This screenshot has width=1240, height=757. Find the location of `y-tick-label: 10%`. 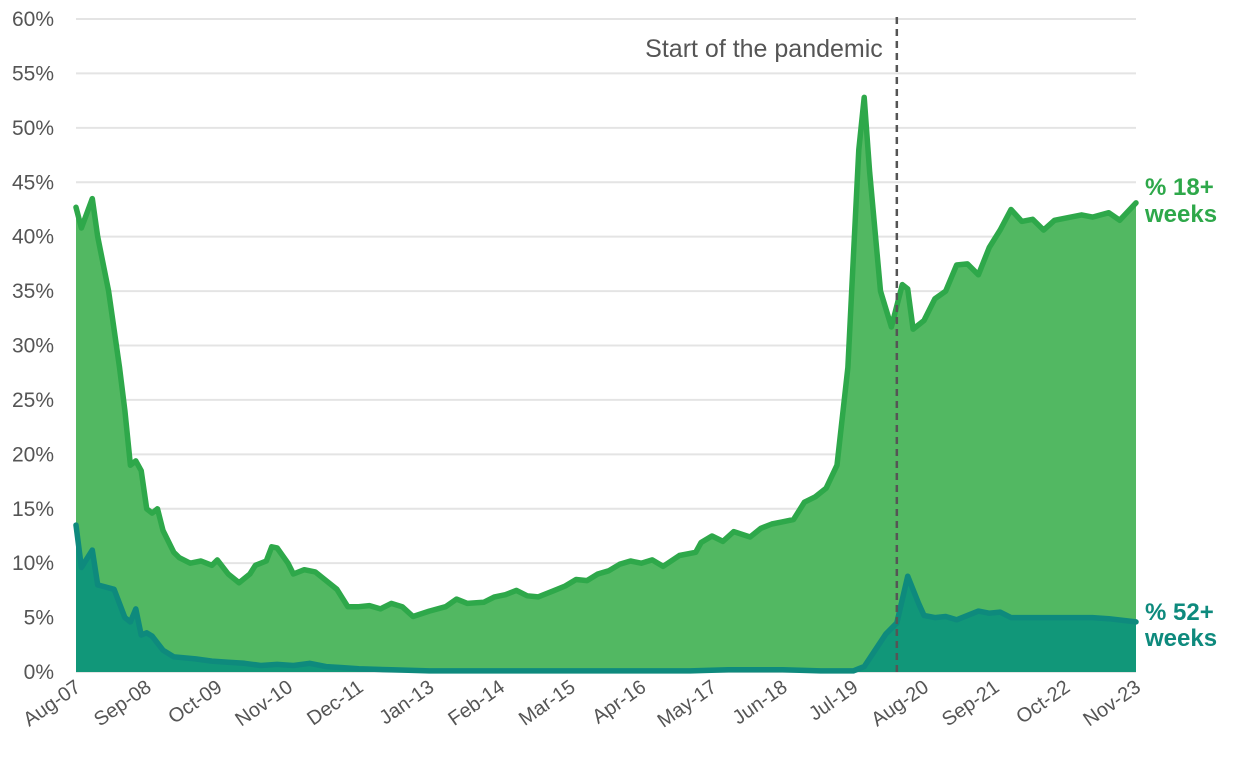

y-tick-label: 10% is located at coordinates (33, 563).